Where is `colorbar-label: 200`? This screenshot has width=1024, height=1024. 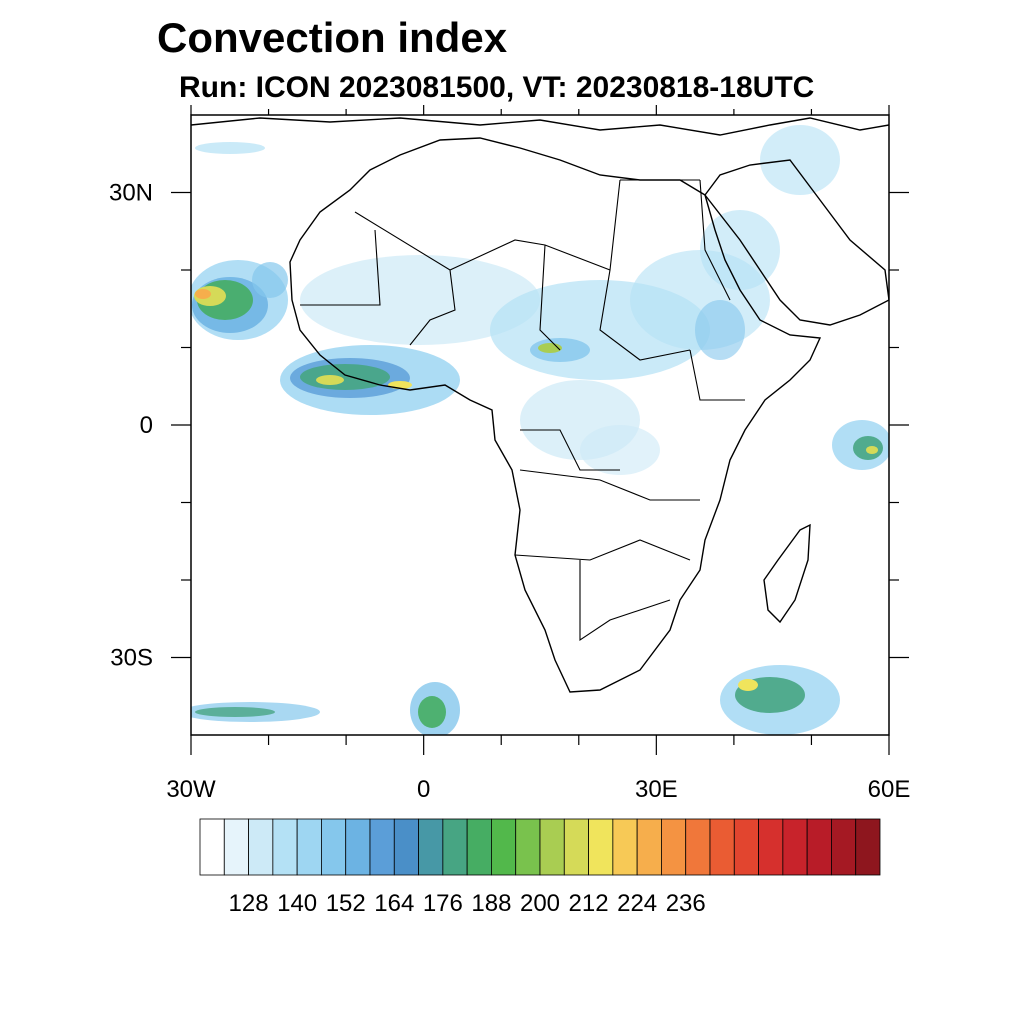
colorbar-label: 200 is located at coordinates (540, 903).